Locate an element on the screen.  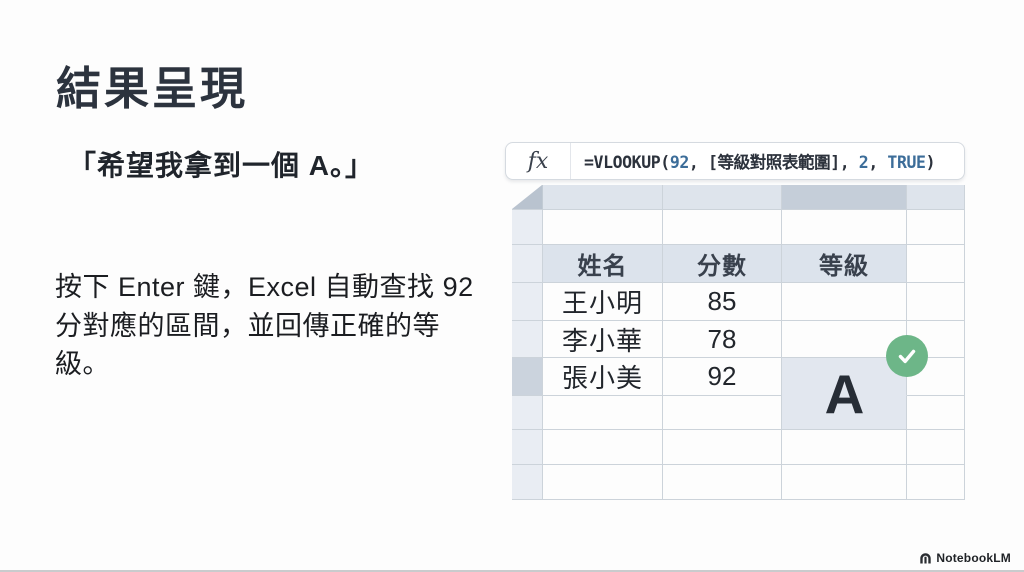
slide-quote: 「希望我拿到一個 A。」 is located at coordinates (221, 165).